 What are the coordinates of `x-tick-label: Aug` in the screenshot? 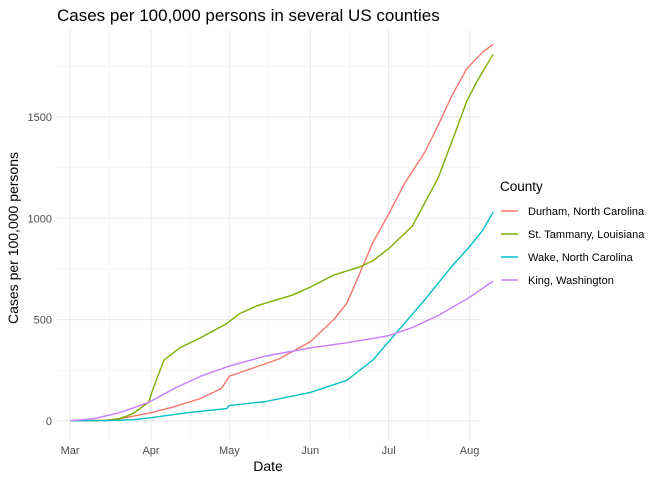 It's located at (470, 451).